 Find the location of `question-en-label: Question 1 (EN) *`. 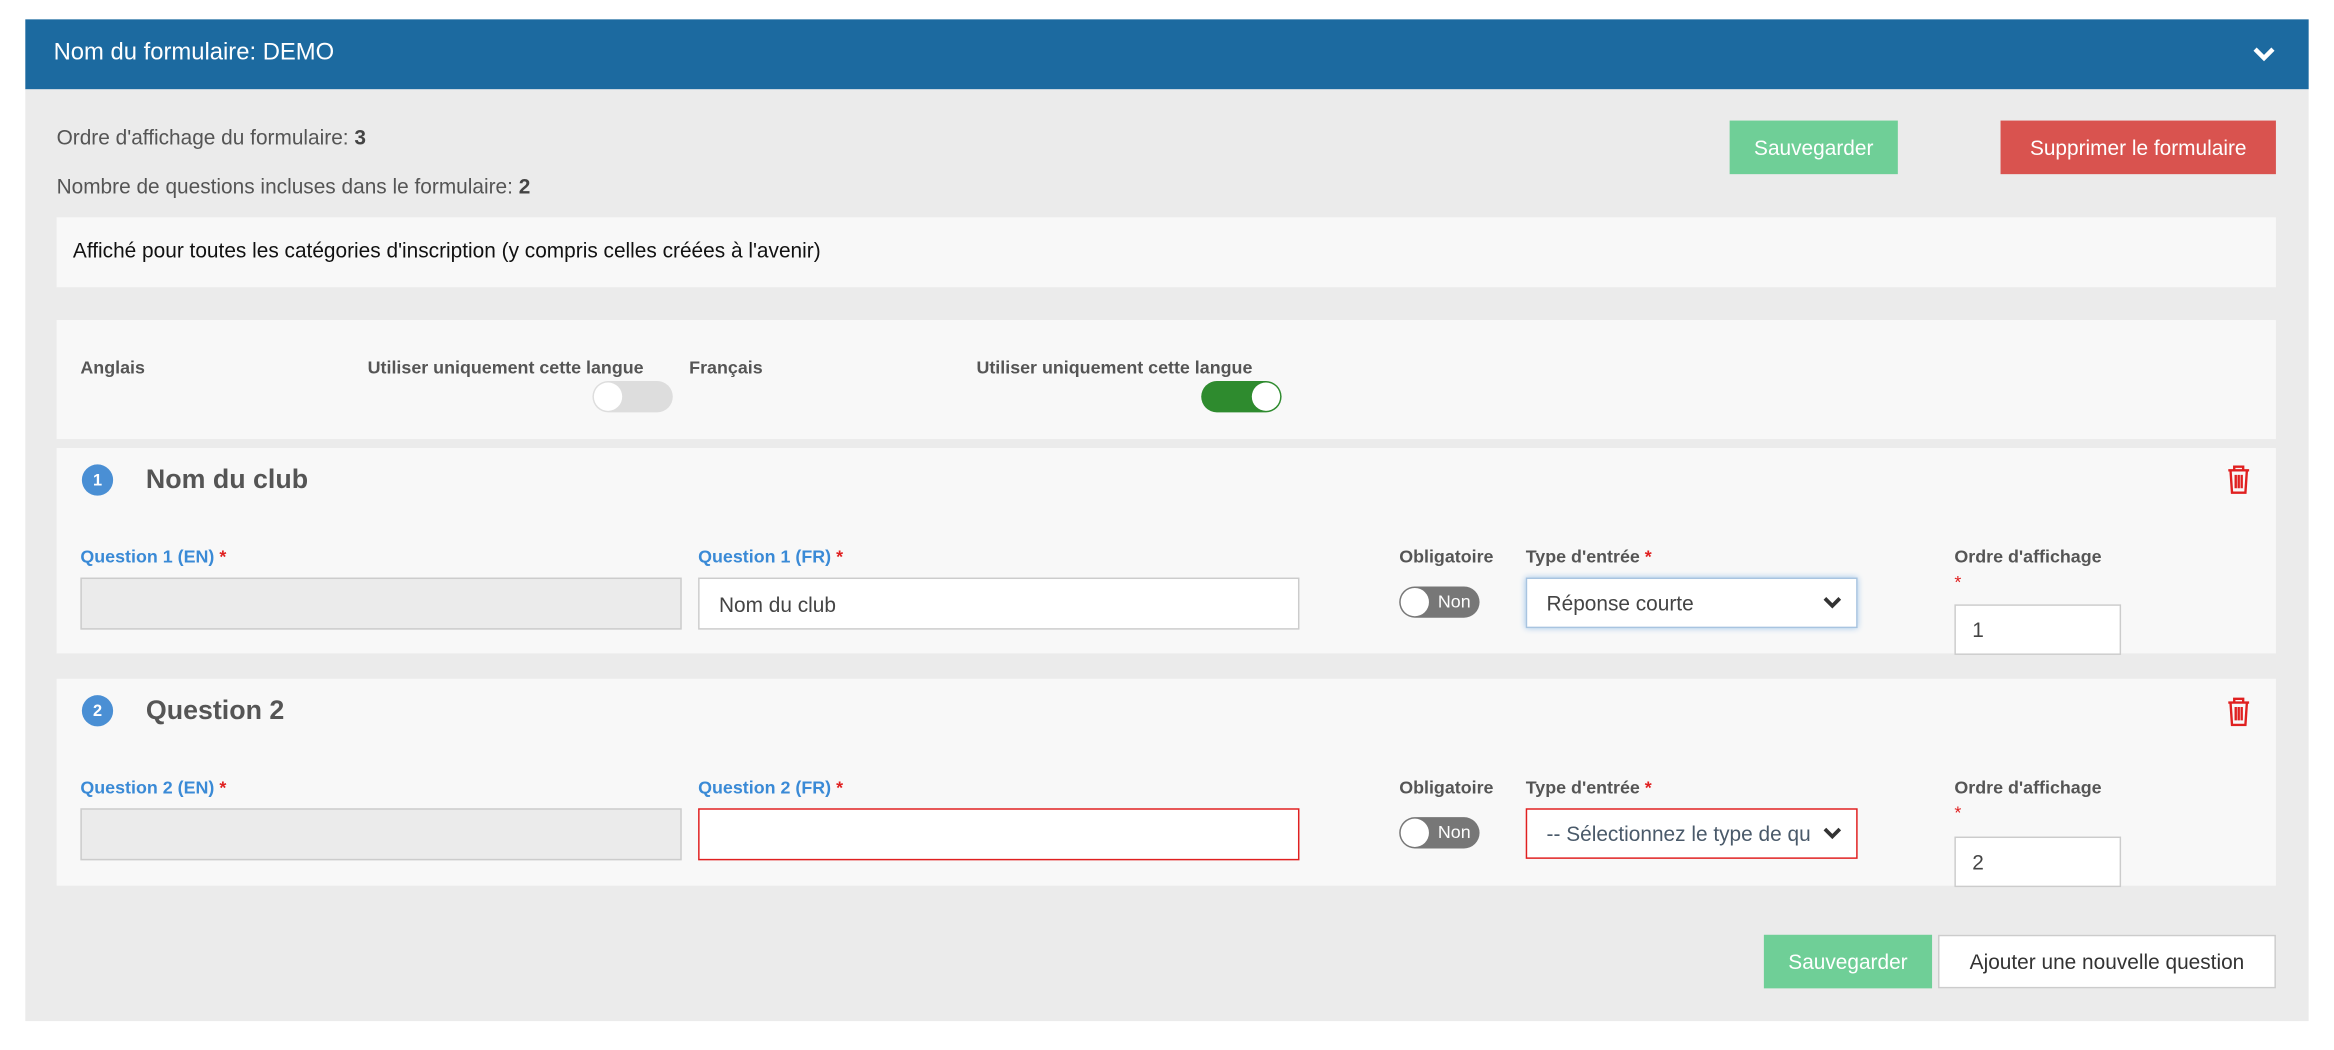

question-en-label: Question 1 (EN) * is located at coordinates (153, 556).